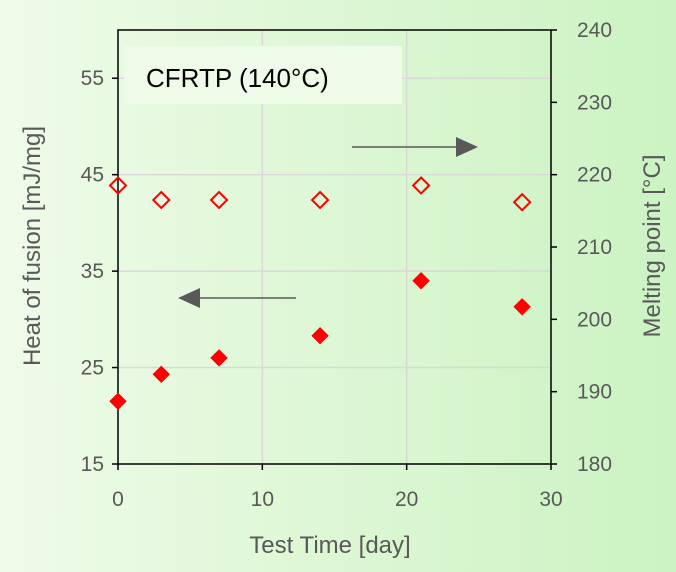  Describe the element at coordinates (92, 175) in the screenshot. I see `y-left-tick-label: 45` at that location.